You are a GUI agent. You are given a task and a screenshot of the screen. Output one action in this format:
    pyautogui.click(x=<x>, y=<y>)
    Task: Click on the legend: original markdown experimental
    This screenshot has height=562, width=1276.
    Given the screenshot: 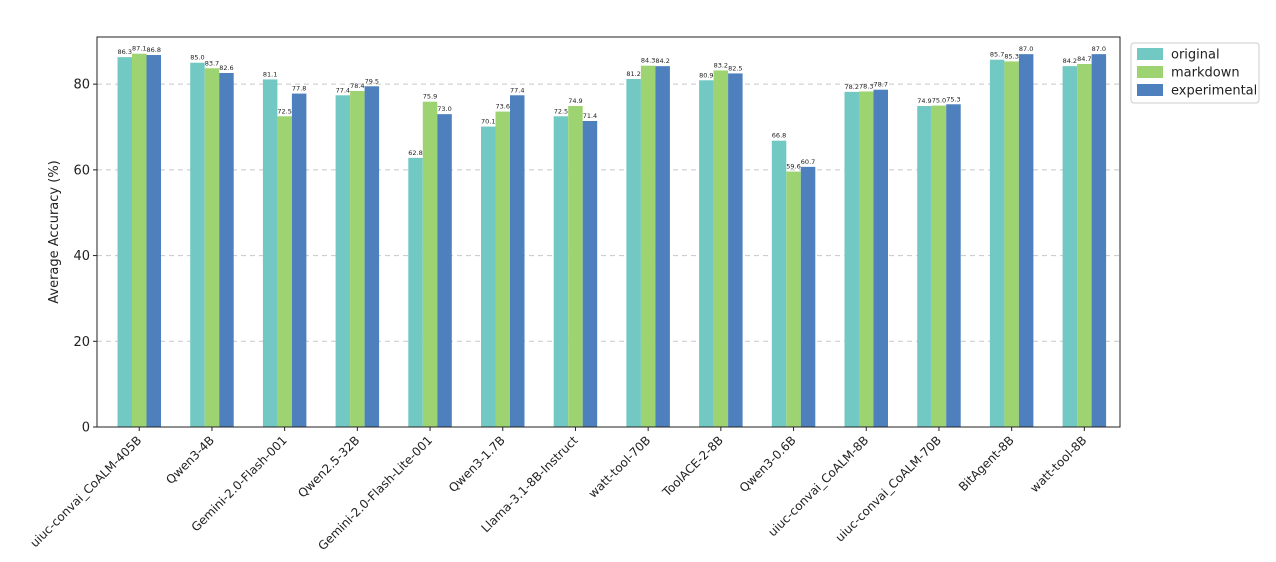 What is the action you would take?
    pyautogui.click(x=1195, y=73)
    